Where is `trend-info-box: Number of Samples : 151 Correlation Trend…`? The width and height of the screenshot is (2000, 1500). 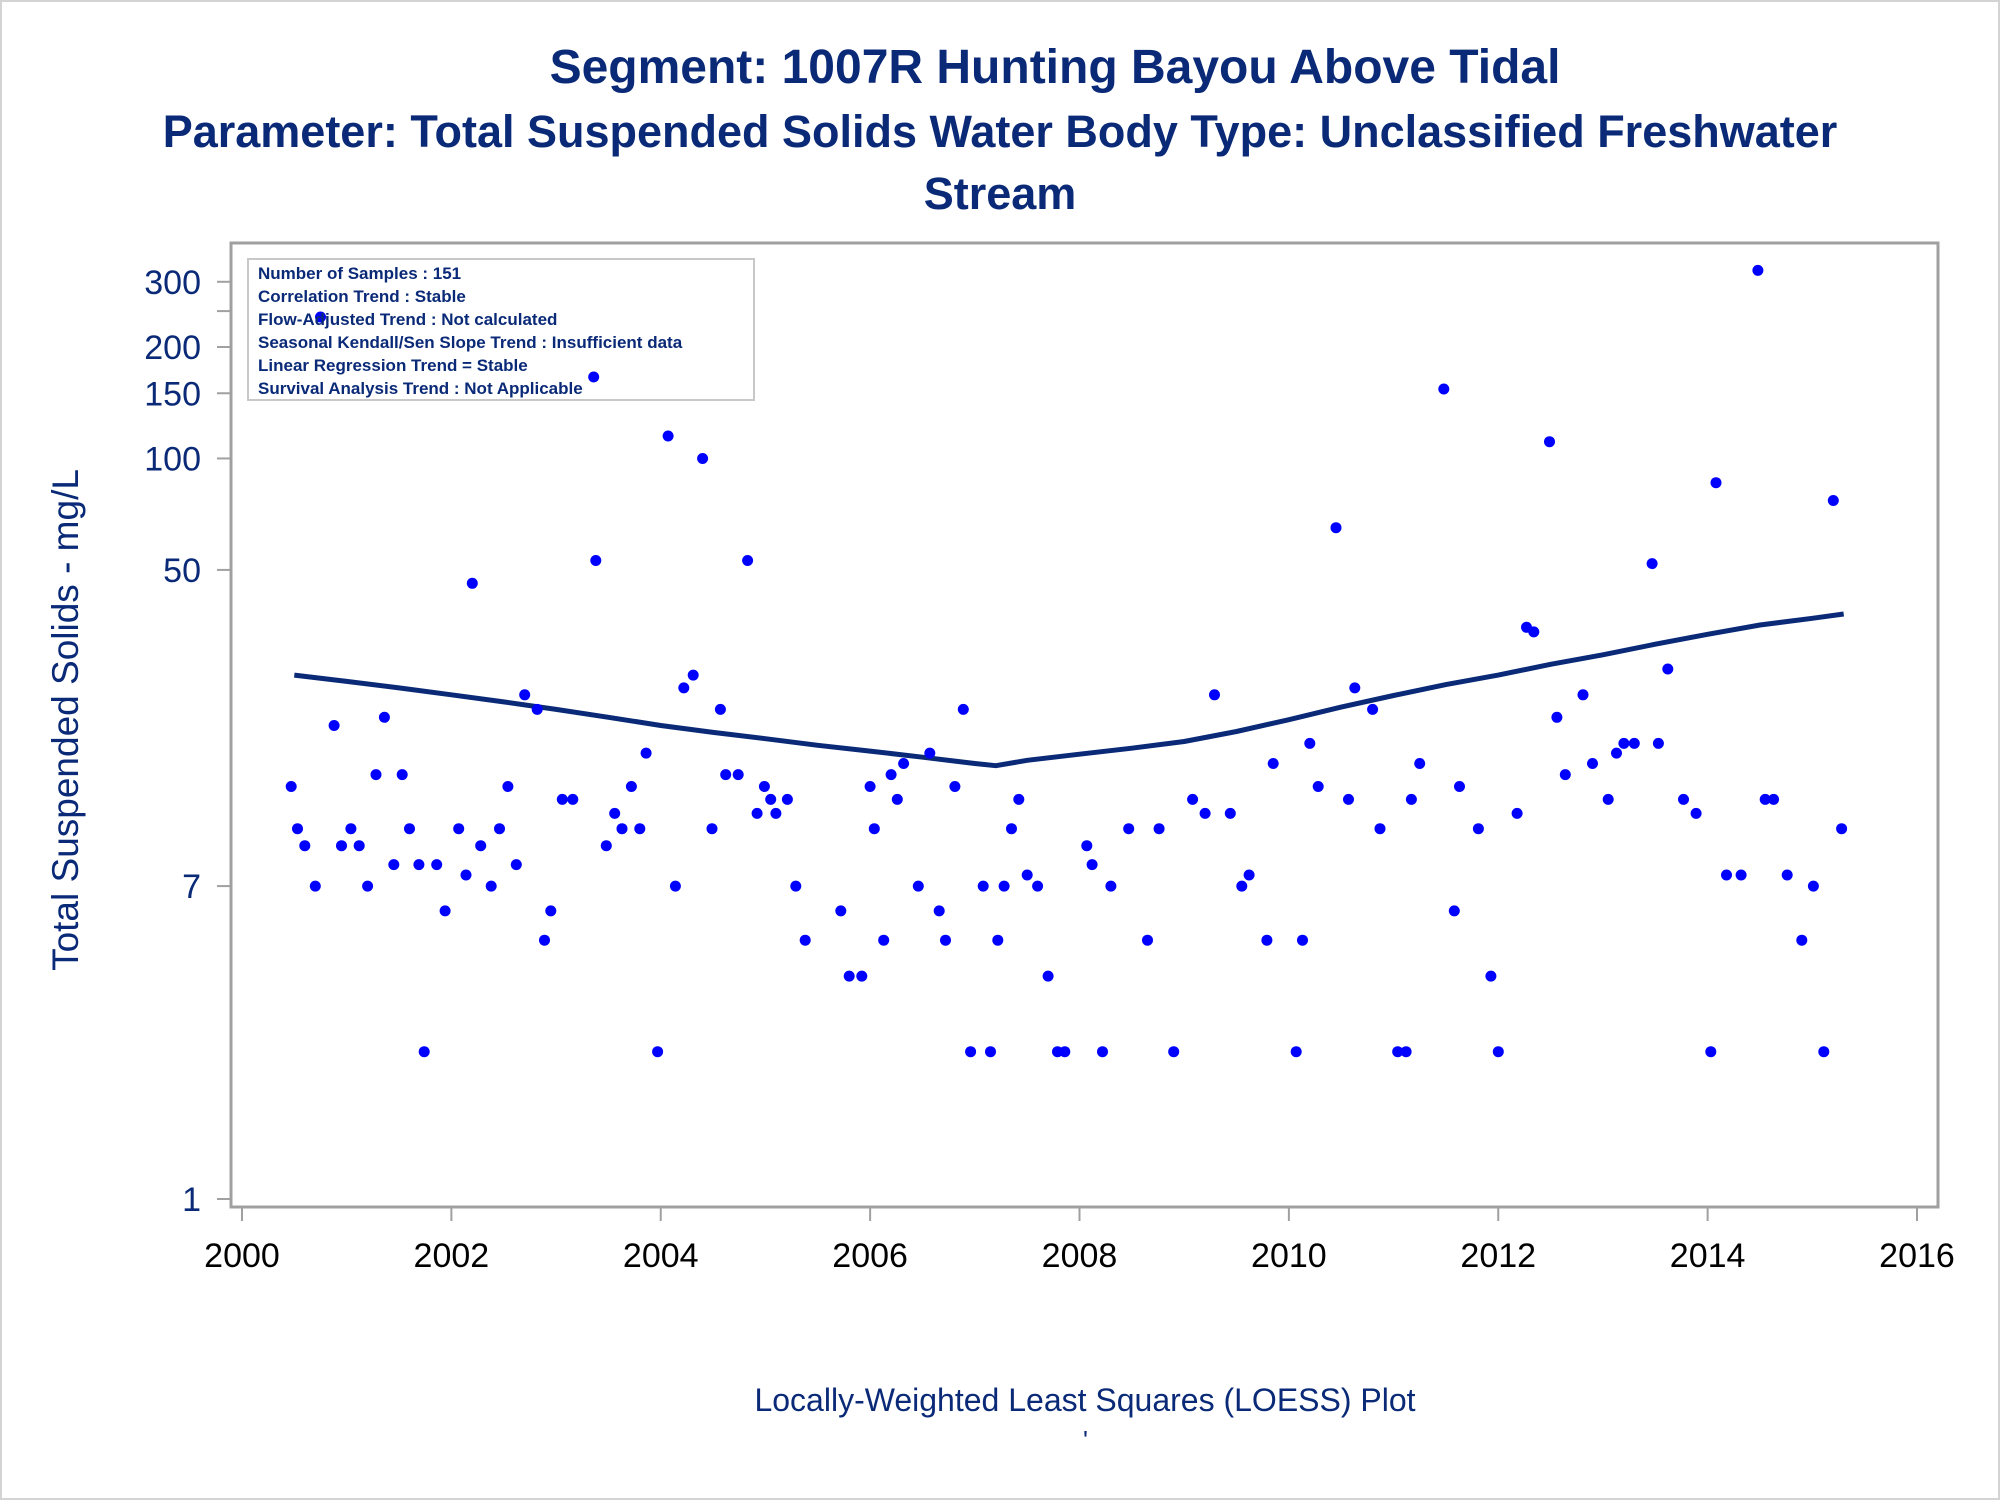
trend-info-box: Number of Samples : 151 Correlation Trend… is located at coordinates (501, 329).